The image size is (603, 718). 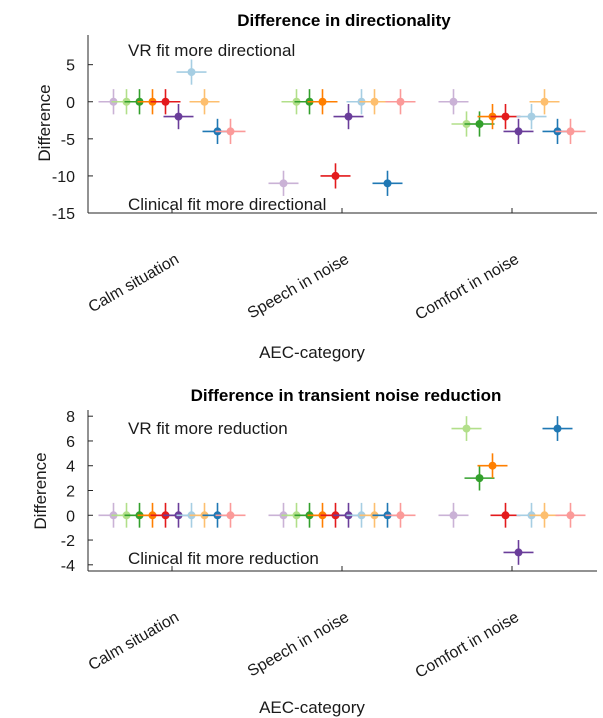 I want to click on y-tick-label: 6, so click(x=70, y=442).